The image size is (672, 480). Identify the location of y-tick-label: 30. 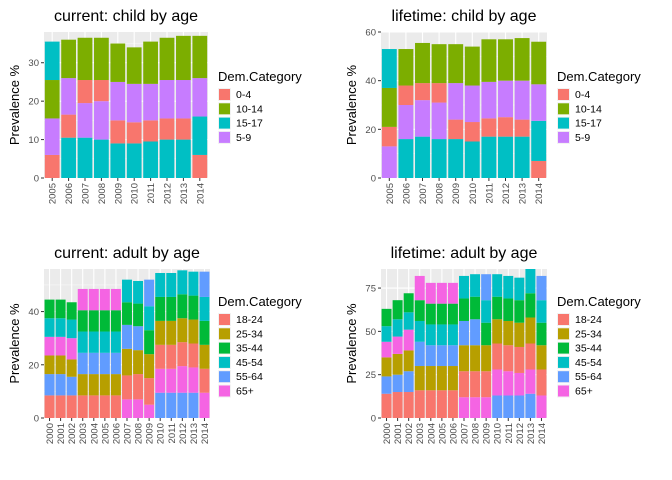
(33, 63).